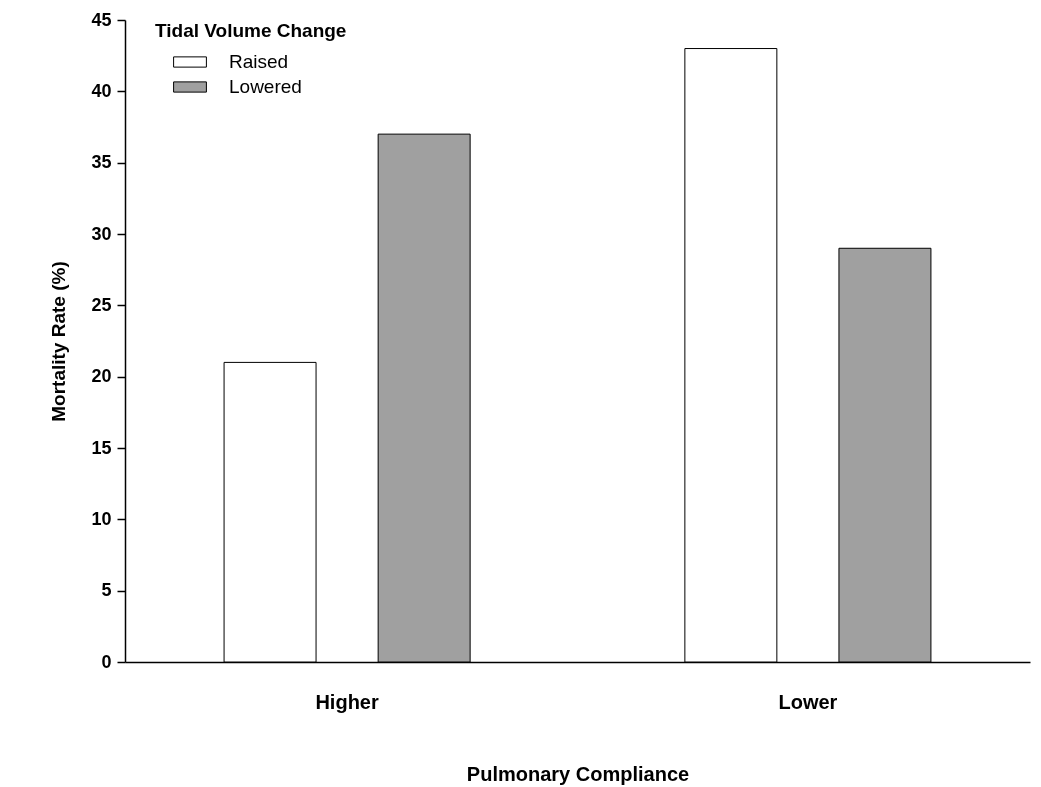  I want to click on y-tick-label: 15, so click(101, 447).